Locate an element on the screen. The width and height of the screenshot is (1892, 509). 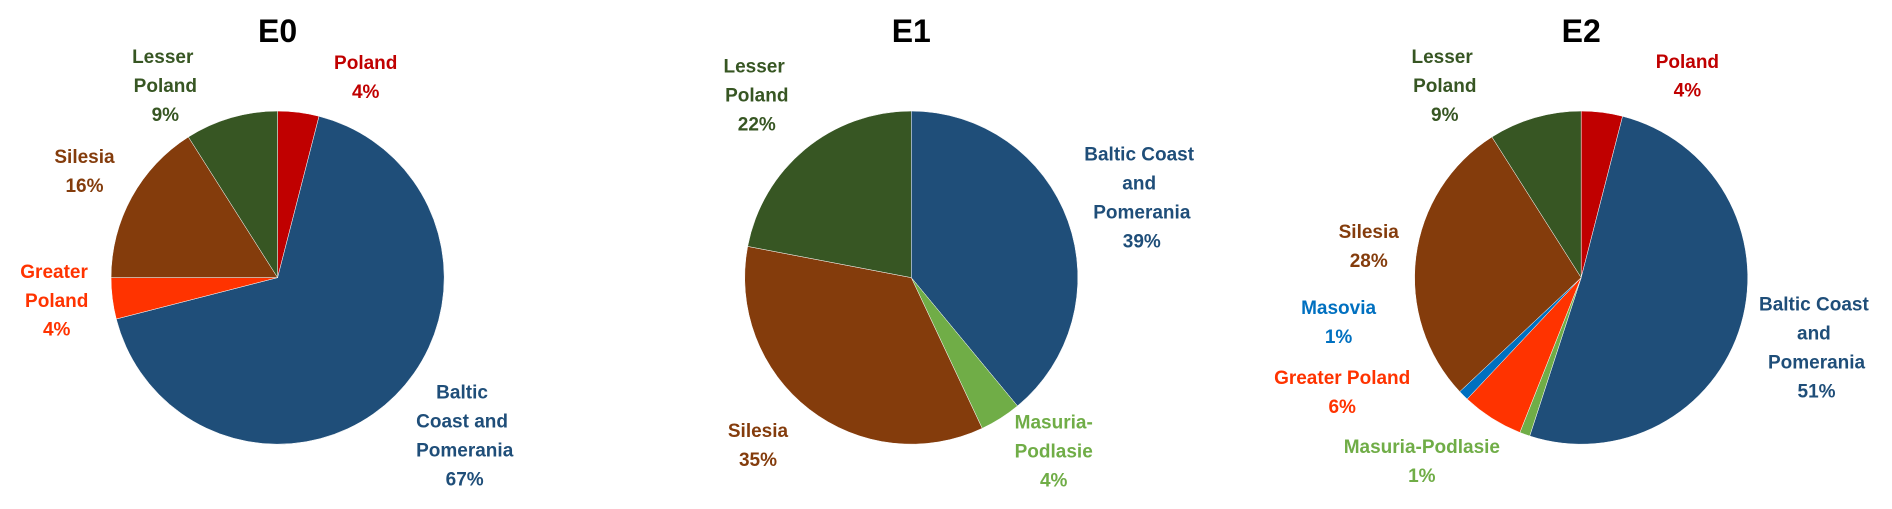
slice-value-label: 22% is located at coordinates (757, 125).